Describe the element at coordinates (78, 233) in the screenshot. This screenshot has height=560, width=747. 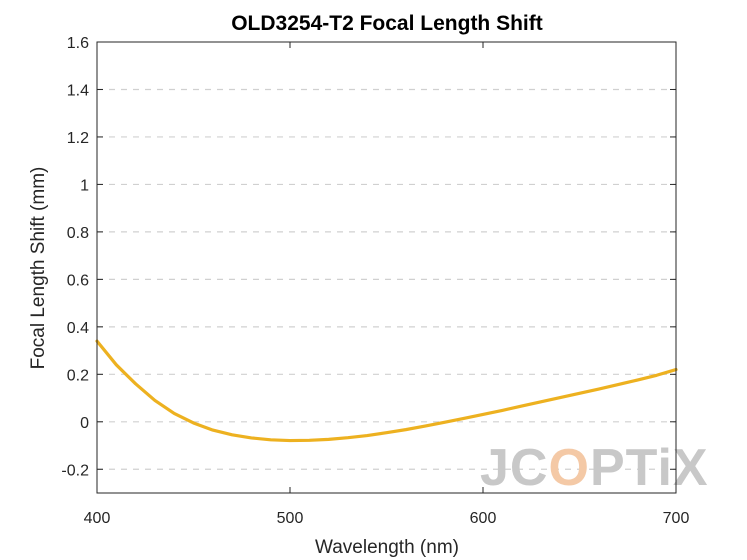
I see `y-tick-label: 0.8` at that location.